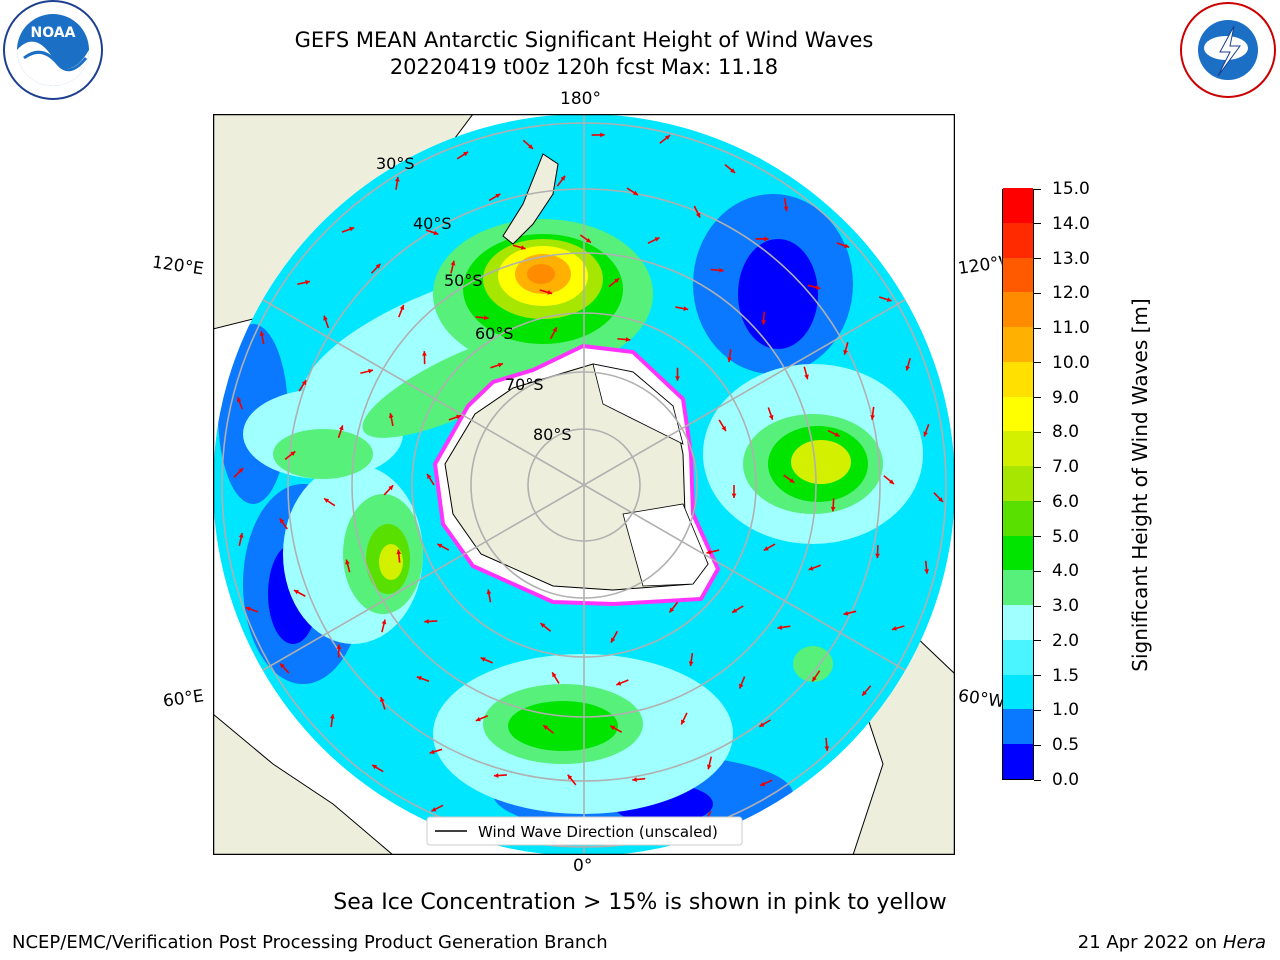  I want to click on colorbar-tick-label: 11.0, so click(1071, 328).